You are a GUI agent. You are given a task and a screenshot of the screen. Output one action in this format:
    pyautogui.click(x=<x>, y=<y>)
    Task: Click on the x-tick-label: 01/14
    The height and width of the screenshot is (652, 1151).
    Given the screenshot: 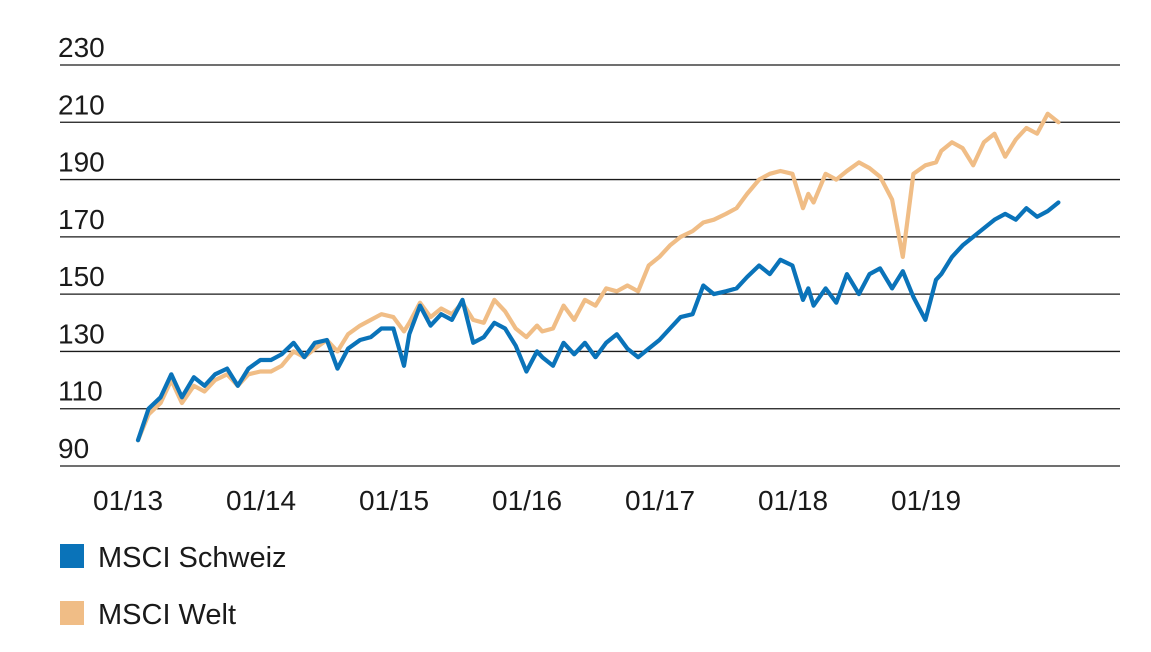 What is the action you would take?
    pyautogui.click(x=261, y=500)
    